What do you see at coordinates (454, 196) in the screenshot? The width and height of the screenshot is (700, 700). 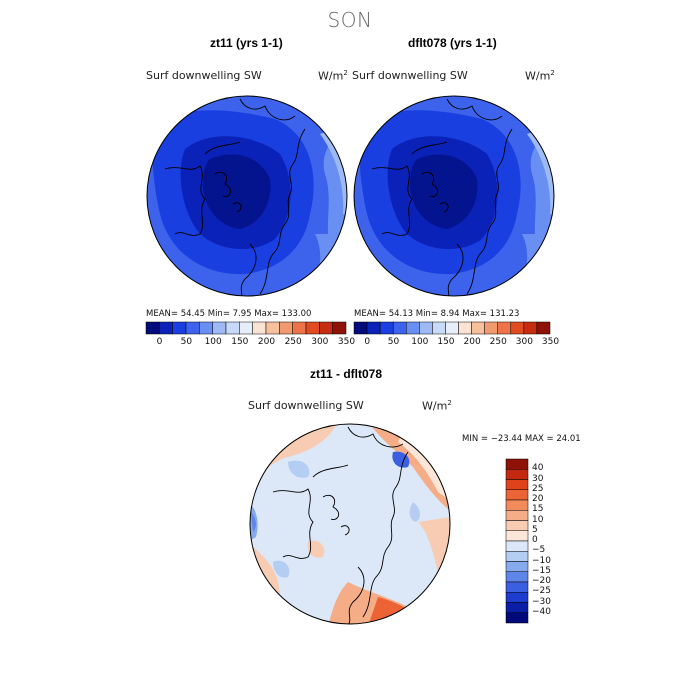 I see `panel-2-map` at bounding box center [454, 196].